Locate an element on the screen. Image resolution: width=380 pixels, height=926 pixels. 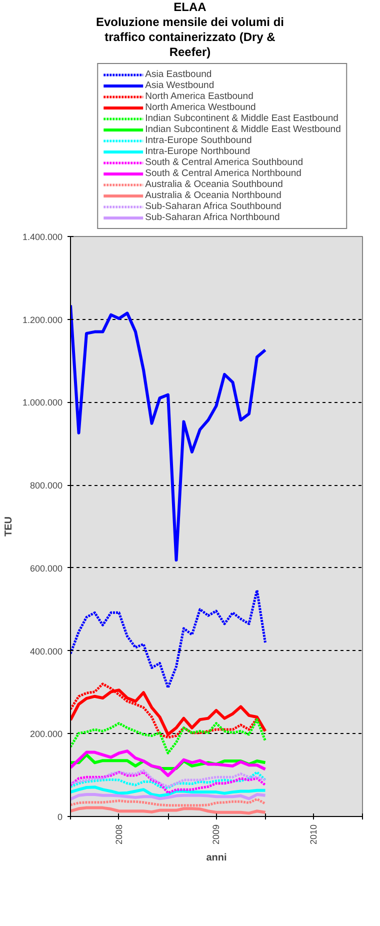
legend-label: Indian Subcontinent & Middle East Eastbound is located at coordinates (241, 118).